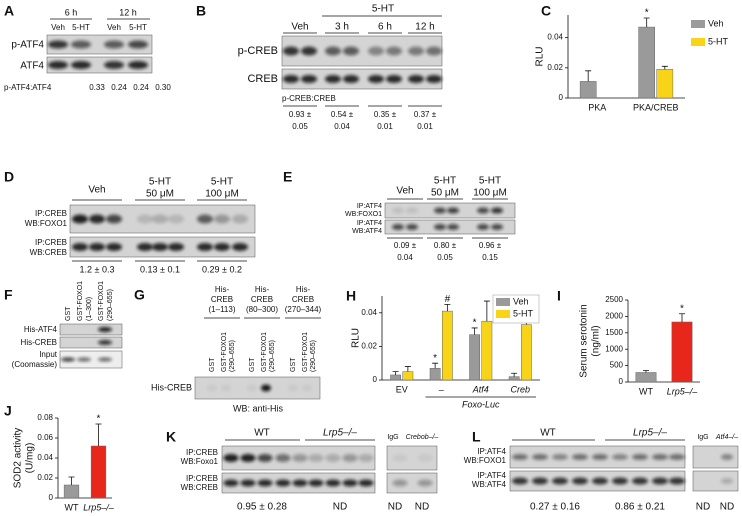 This screenshot has height=516, width=742. Describe the element at coordinates (597, 107) in the screenshot. I see `x-tick-label: PKA` at that location.